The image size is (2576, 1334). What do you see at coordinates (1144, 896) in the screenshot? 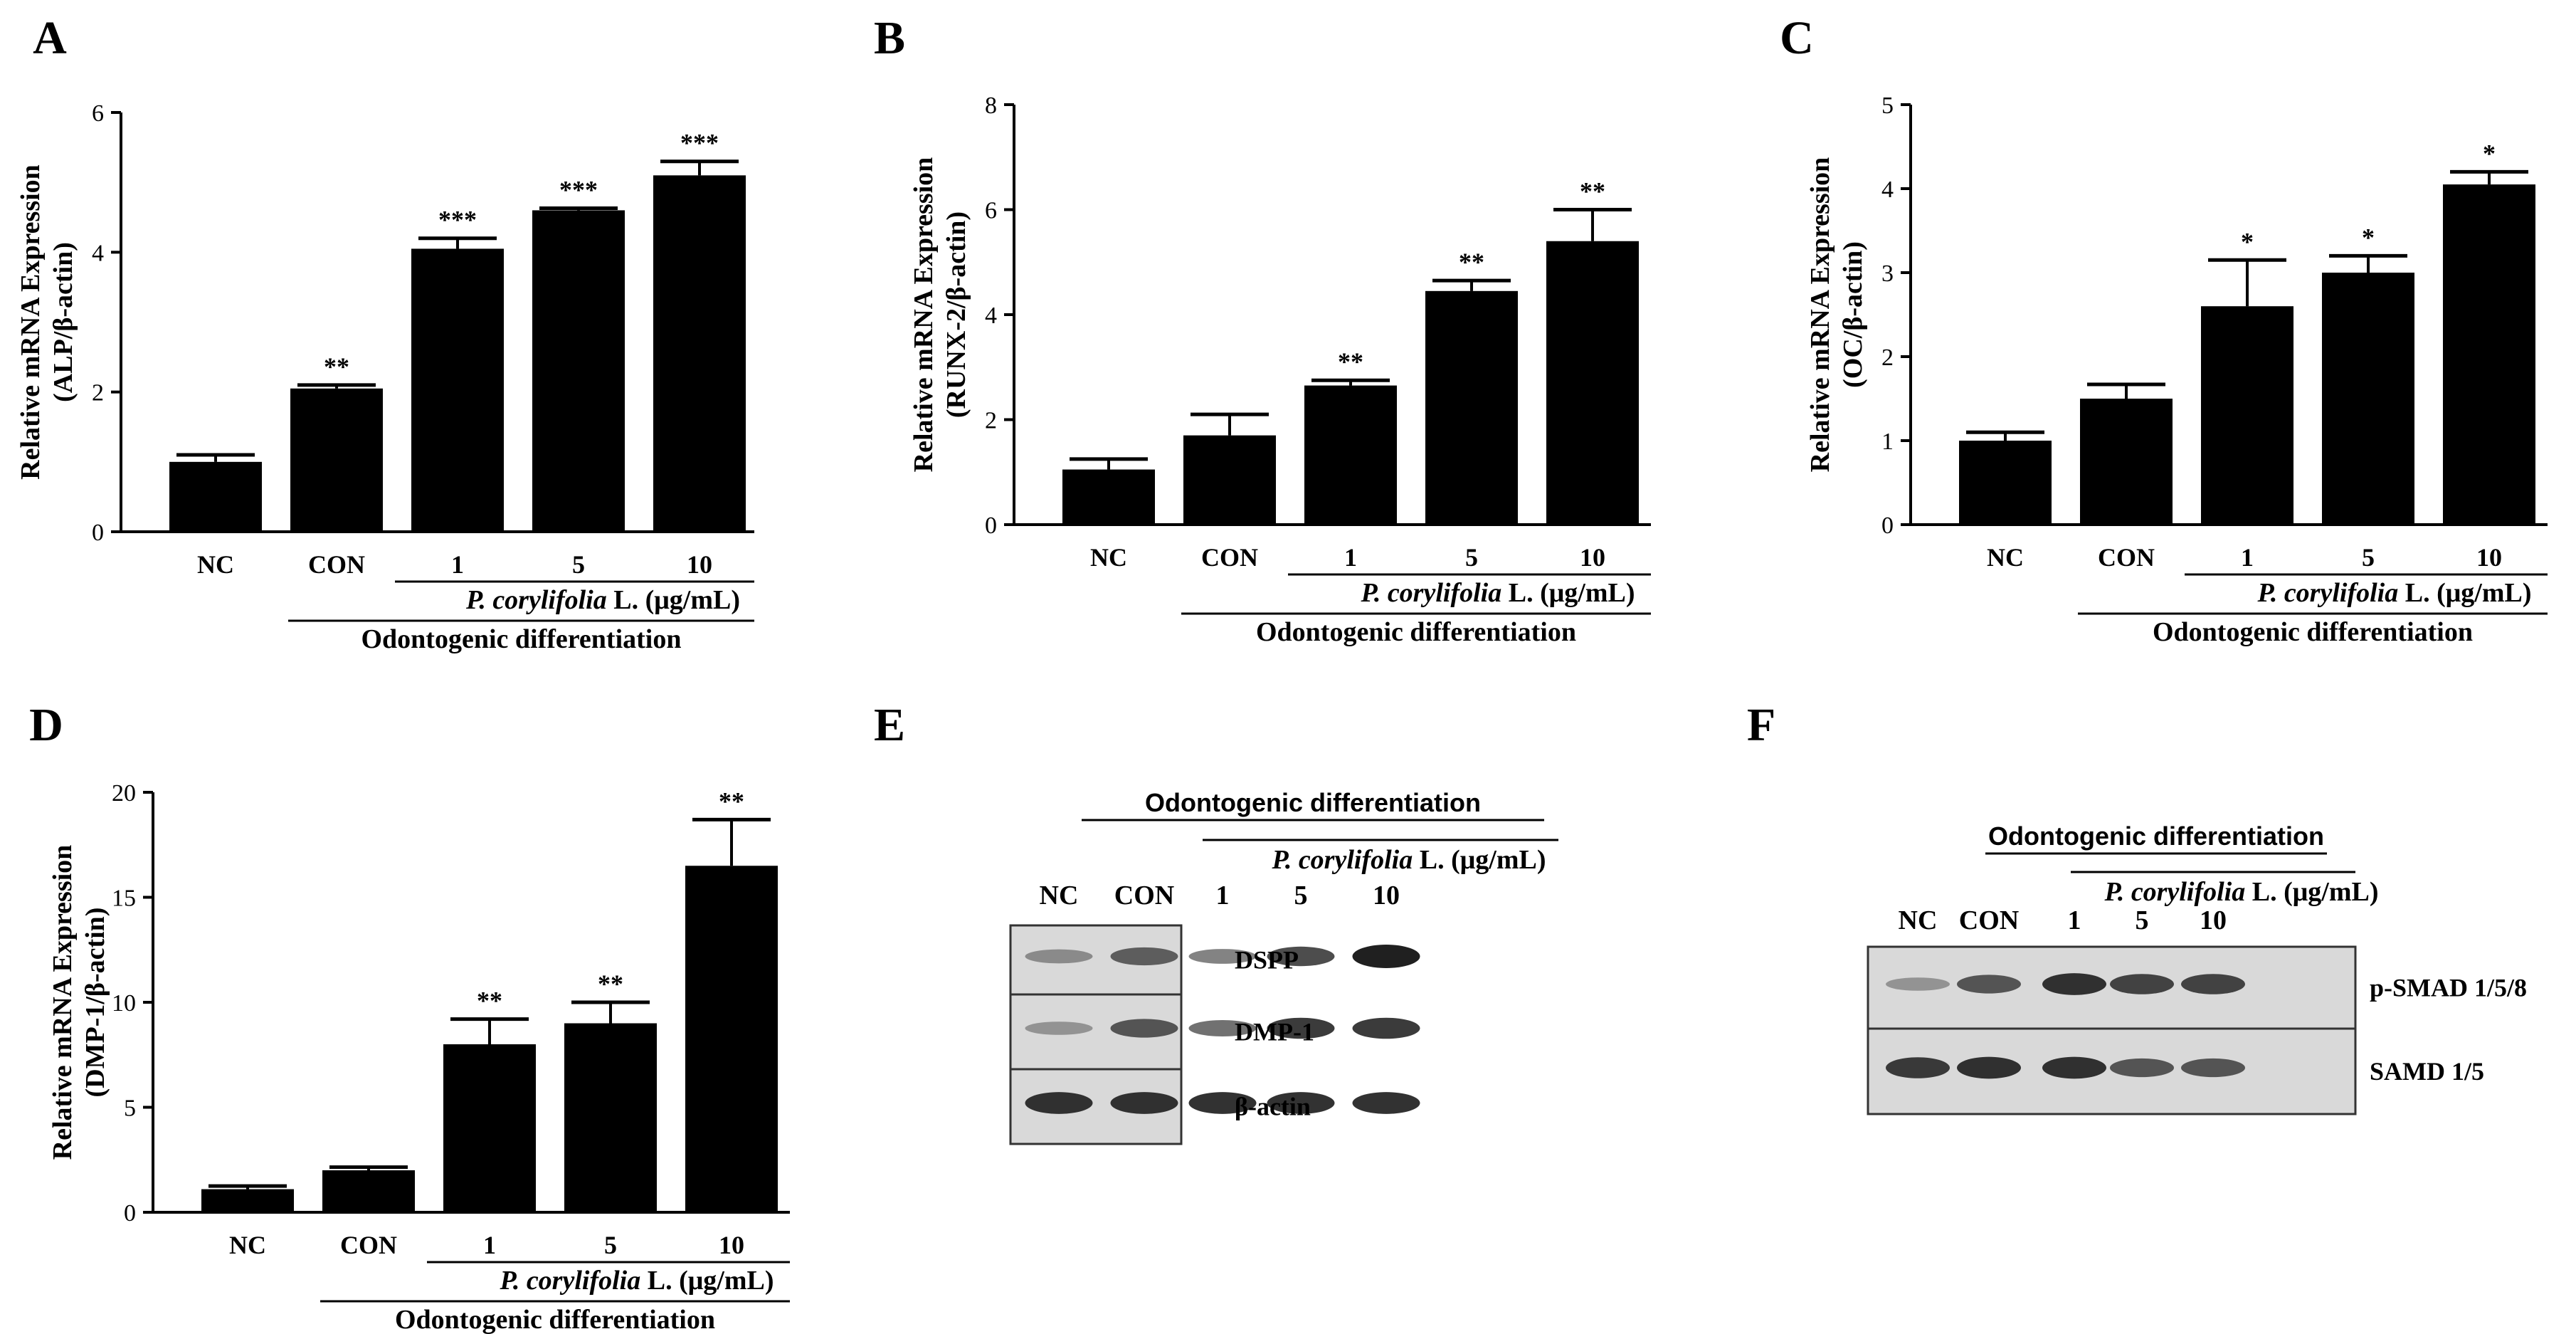
I see `lane-label: CON` at bounding box center [1144, 896].